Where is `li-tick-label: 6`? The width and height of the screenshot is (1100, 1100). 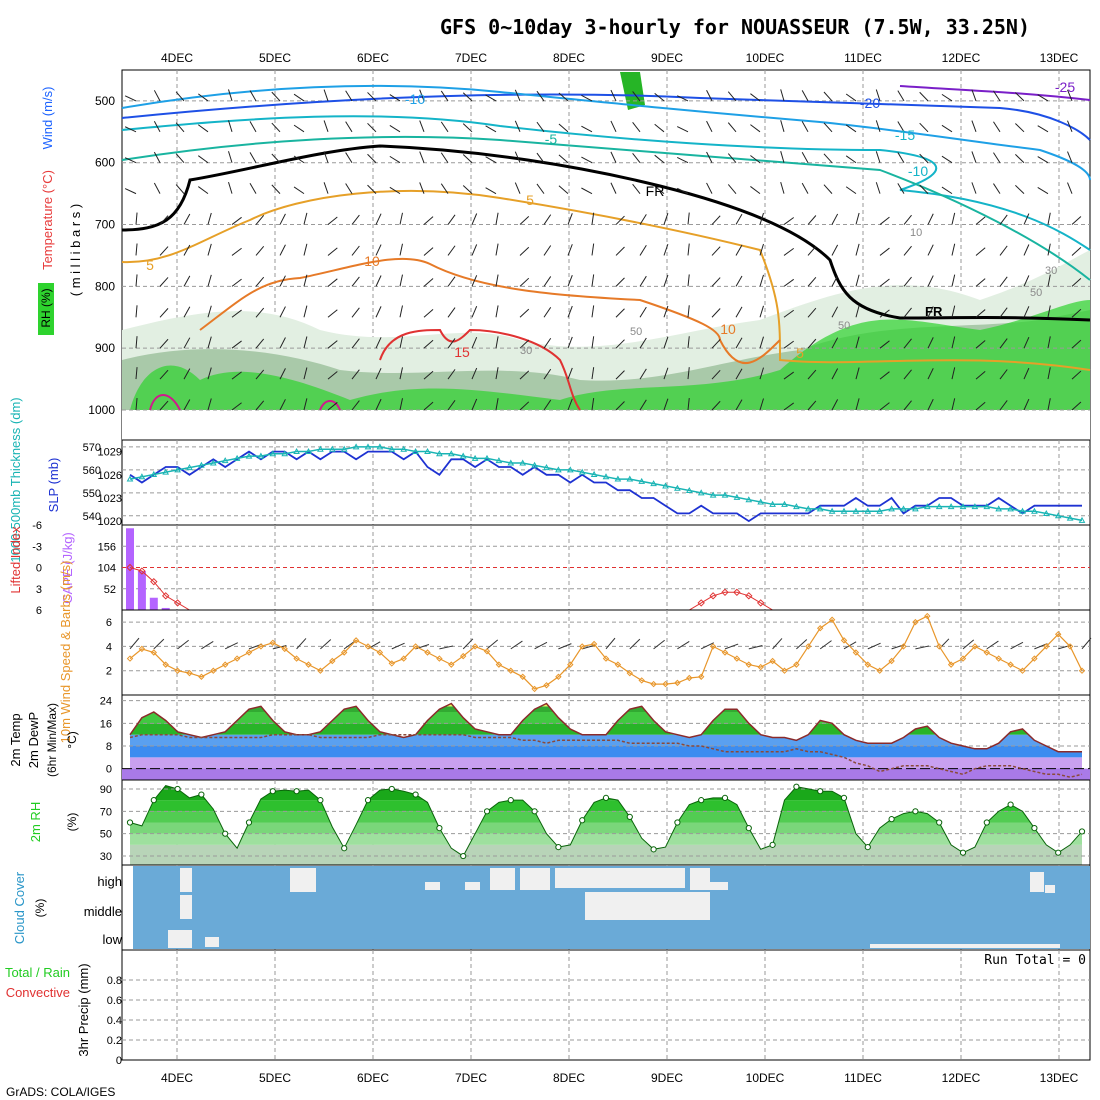 li-tick-label: 6 is located at coordinates (39, 611).